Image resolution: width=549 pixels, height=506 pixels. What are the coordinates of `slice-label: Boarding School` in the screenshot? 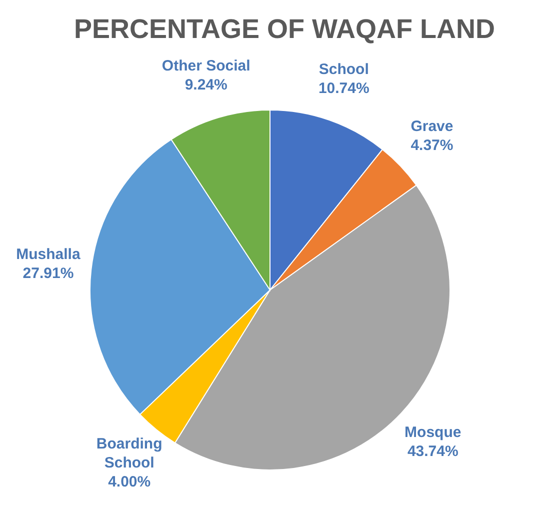 It's located at (129, 453).